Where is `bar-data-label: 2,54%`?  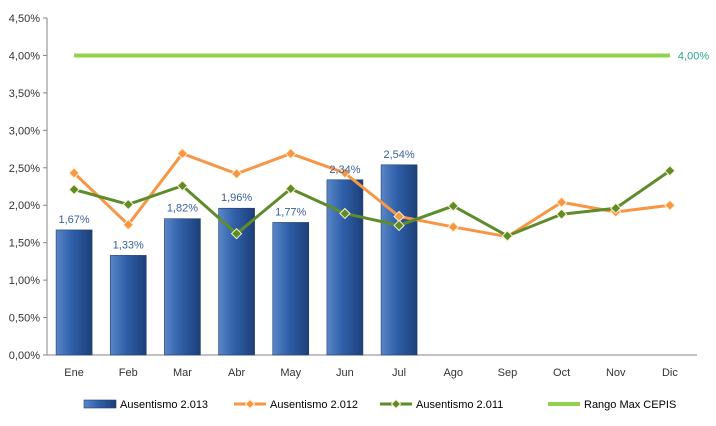 bar-data-label: 2,54% is located at coordinates (398, 155).